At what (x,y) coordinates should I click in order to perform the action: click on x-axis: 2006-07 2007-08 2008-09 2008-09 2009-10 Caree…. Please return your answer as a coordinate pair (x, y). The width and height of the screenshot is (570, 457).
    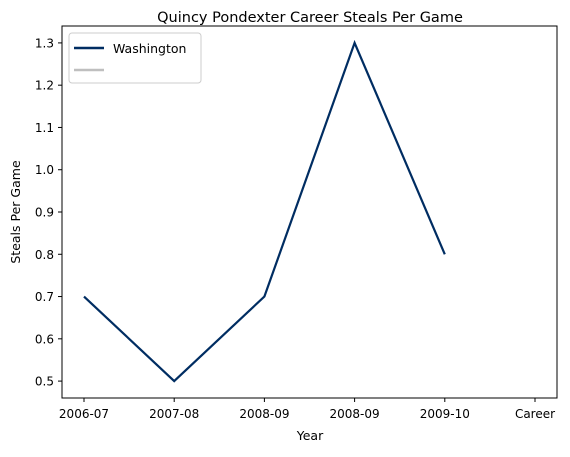
    Looking at the image, I should click on (307, 409).